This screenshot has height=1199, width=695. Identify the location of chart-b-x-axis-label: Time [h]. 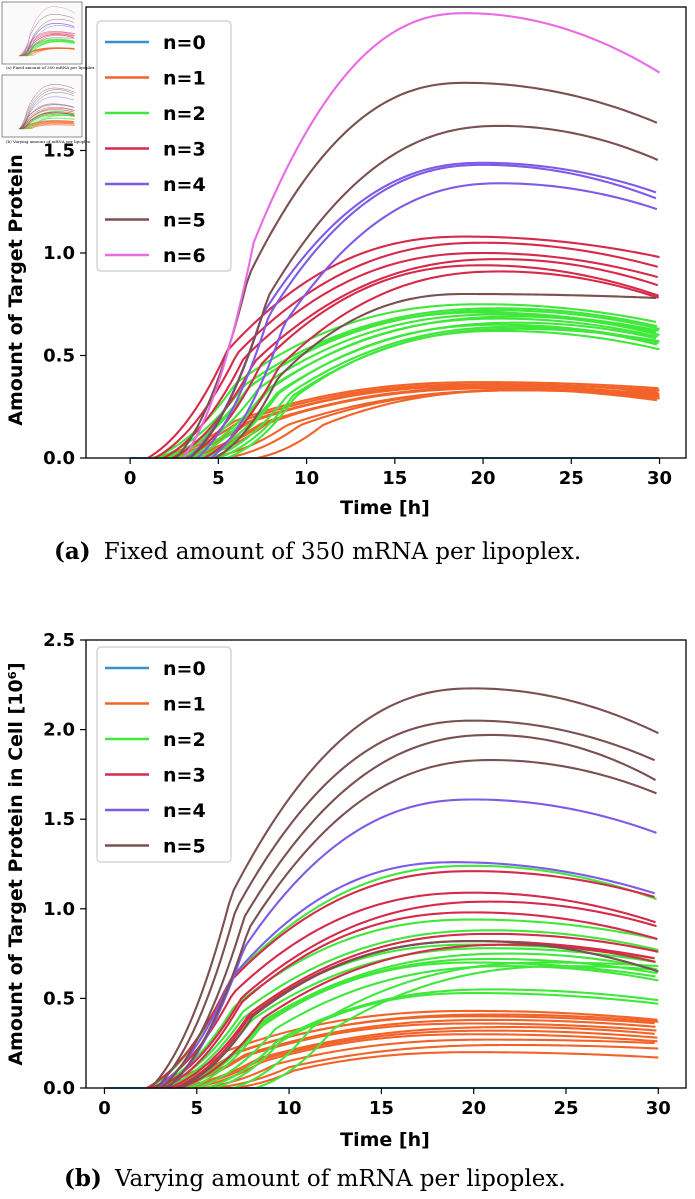
(385, 1140).